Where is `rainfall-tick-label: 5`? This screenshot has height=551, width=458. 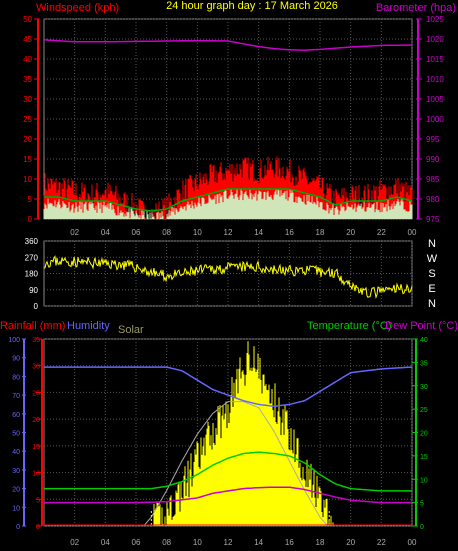
rainfall-tick-label: 5 is located at coordinates (38, 500).